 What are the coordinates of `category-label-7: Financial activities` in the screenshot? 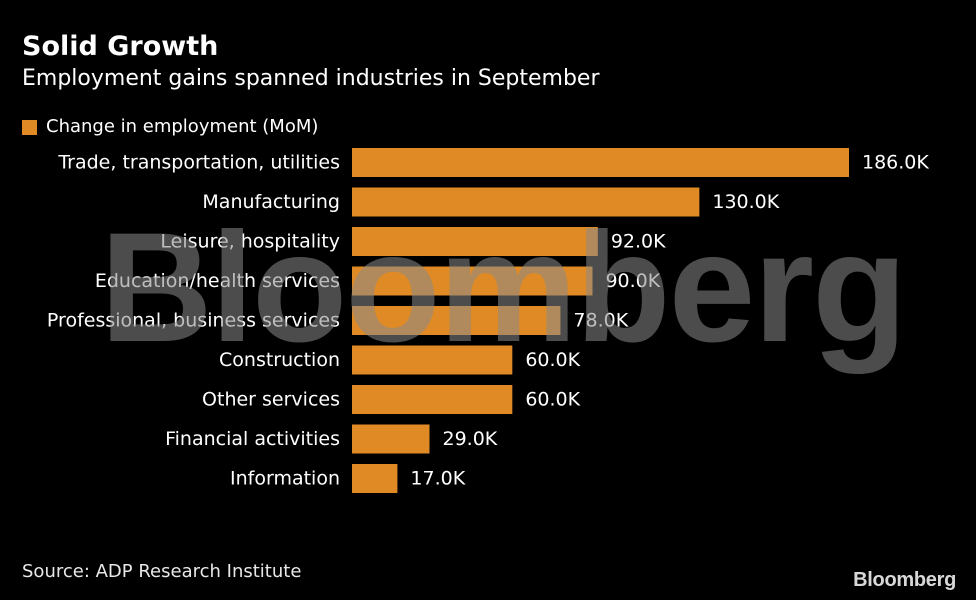 It's located at (252, 439).